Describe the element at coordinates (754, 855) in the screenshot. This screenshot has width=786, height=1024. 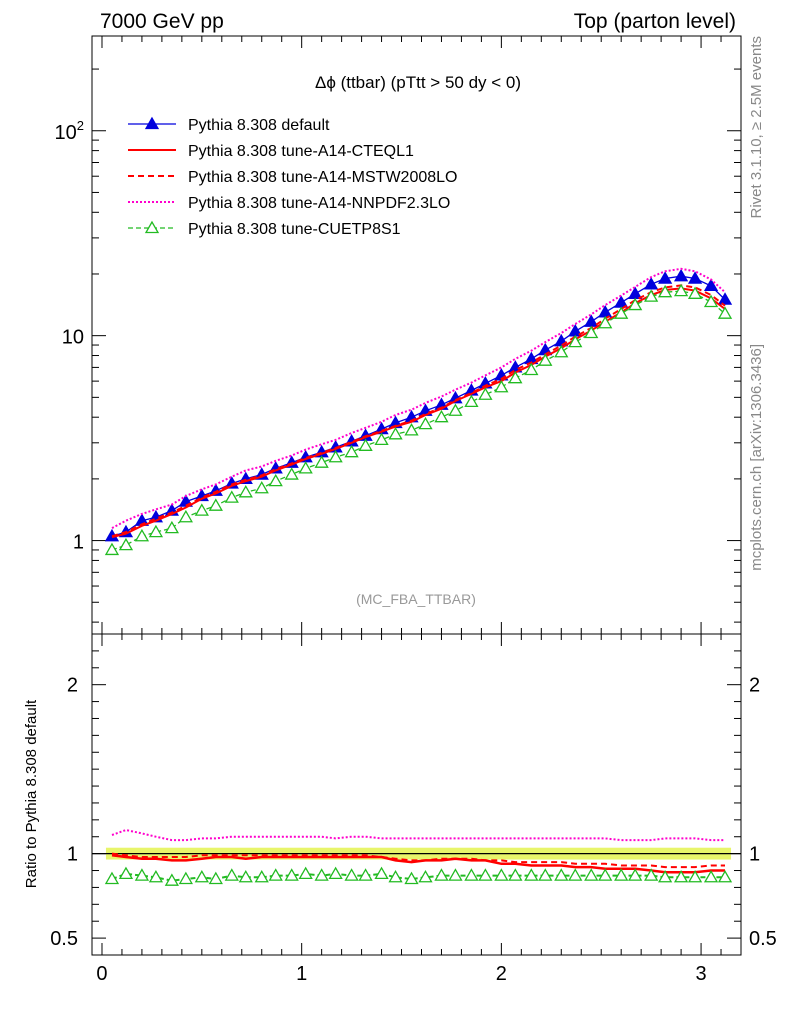
I see `ratio-y-tick-label-right: 1` at that location.